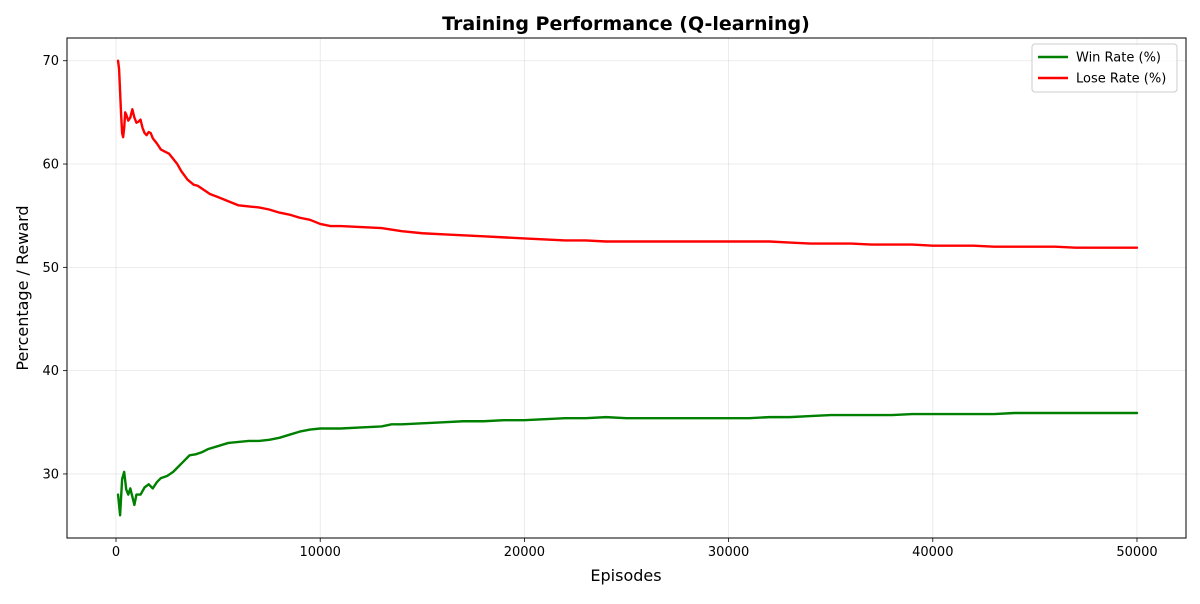 This screenshot has height=604, width=1200. Describe the element at coordinates (627, 464) in the screenshot. I see `win-rate-line` at that location.